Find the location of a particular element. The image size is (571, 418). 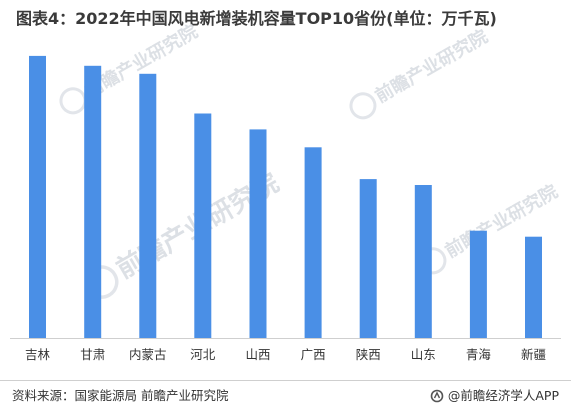

x-tick-label: 青海 is located at coordinates (479, 354).